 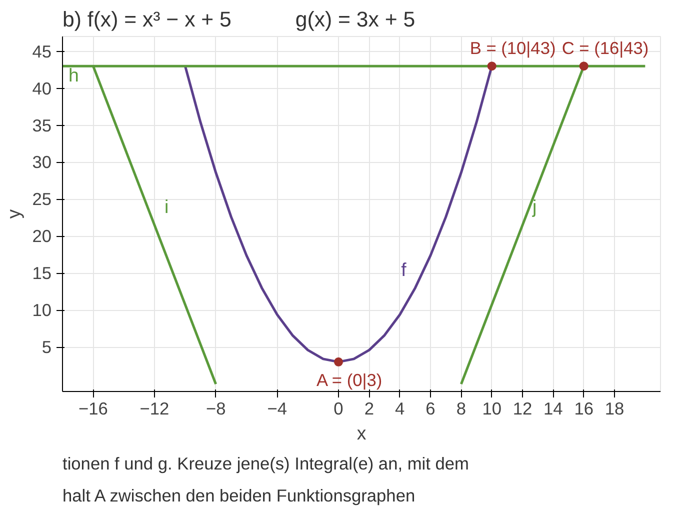 What do you see at coordinates (369, 408) in the screenshot?
I see `x-tick-label: 2` at bounding box center [369, 408].